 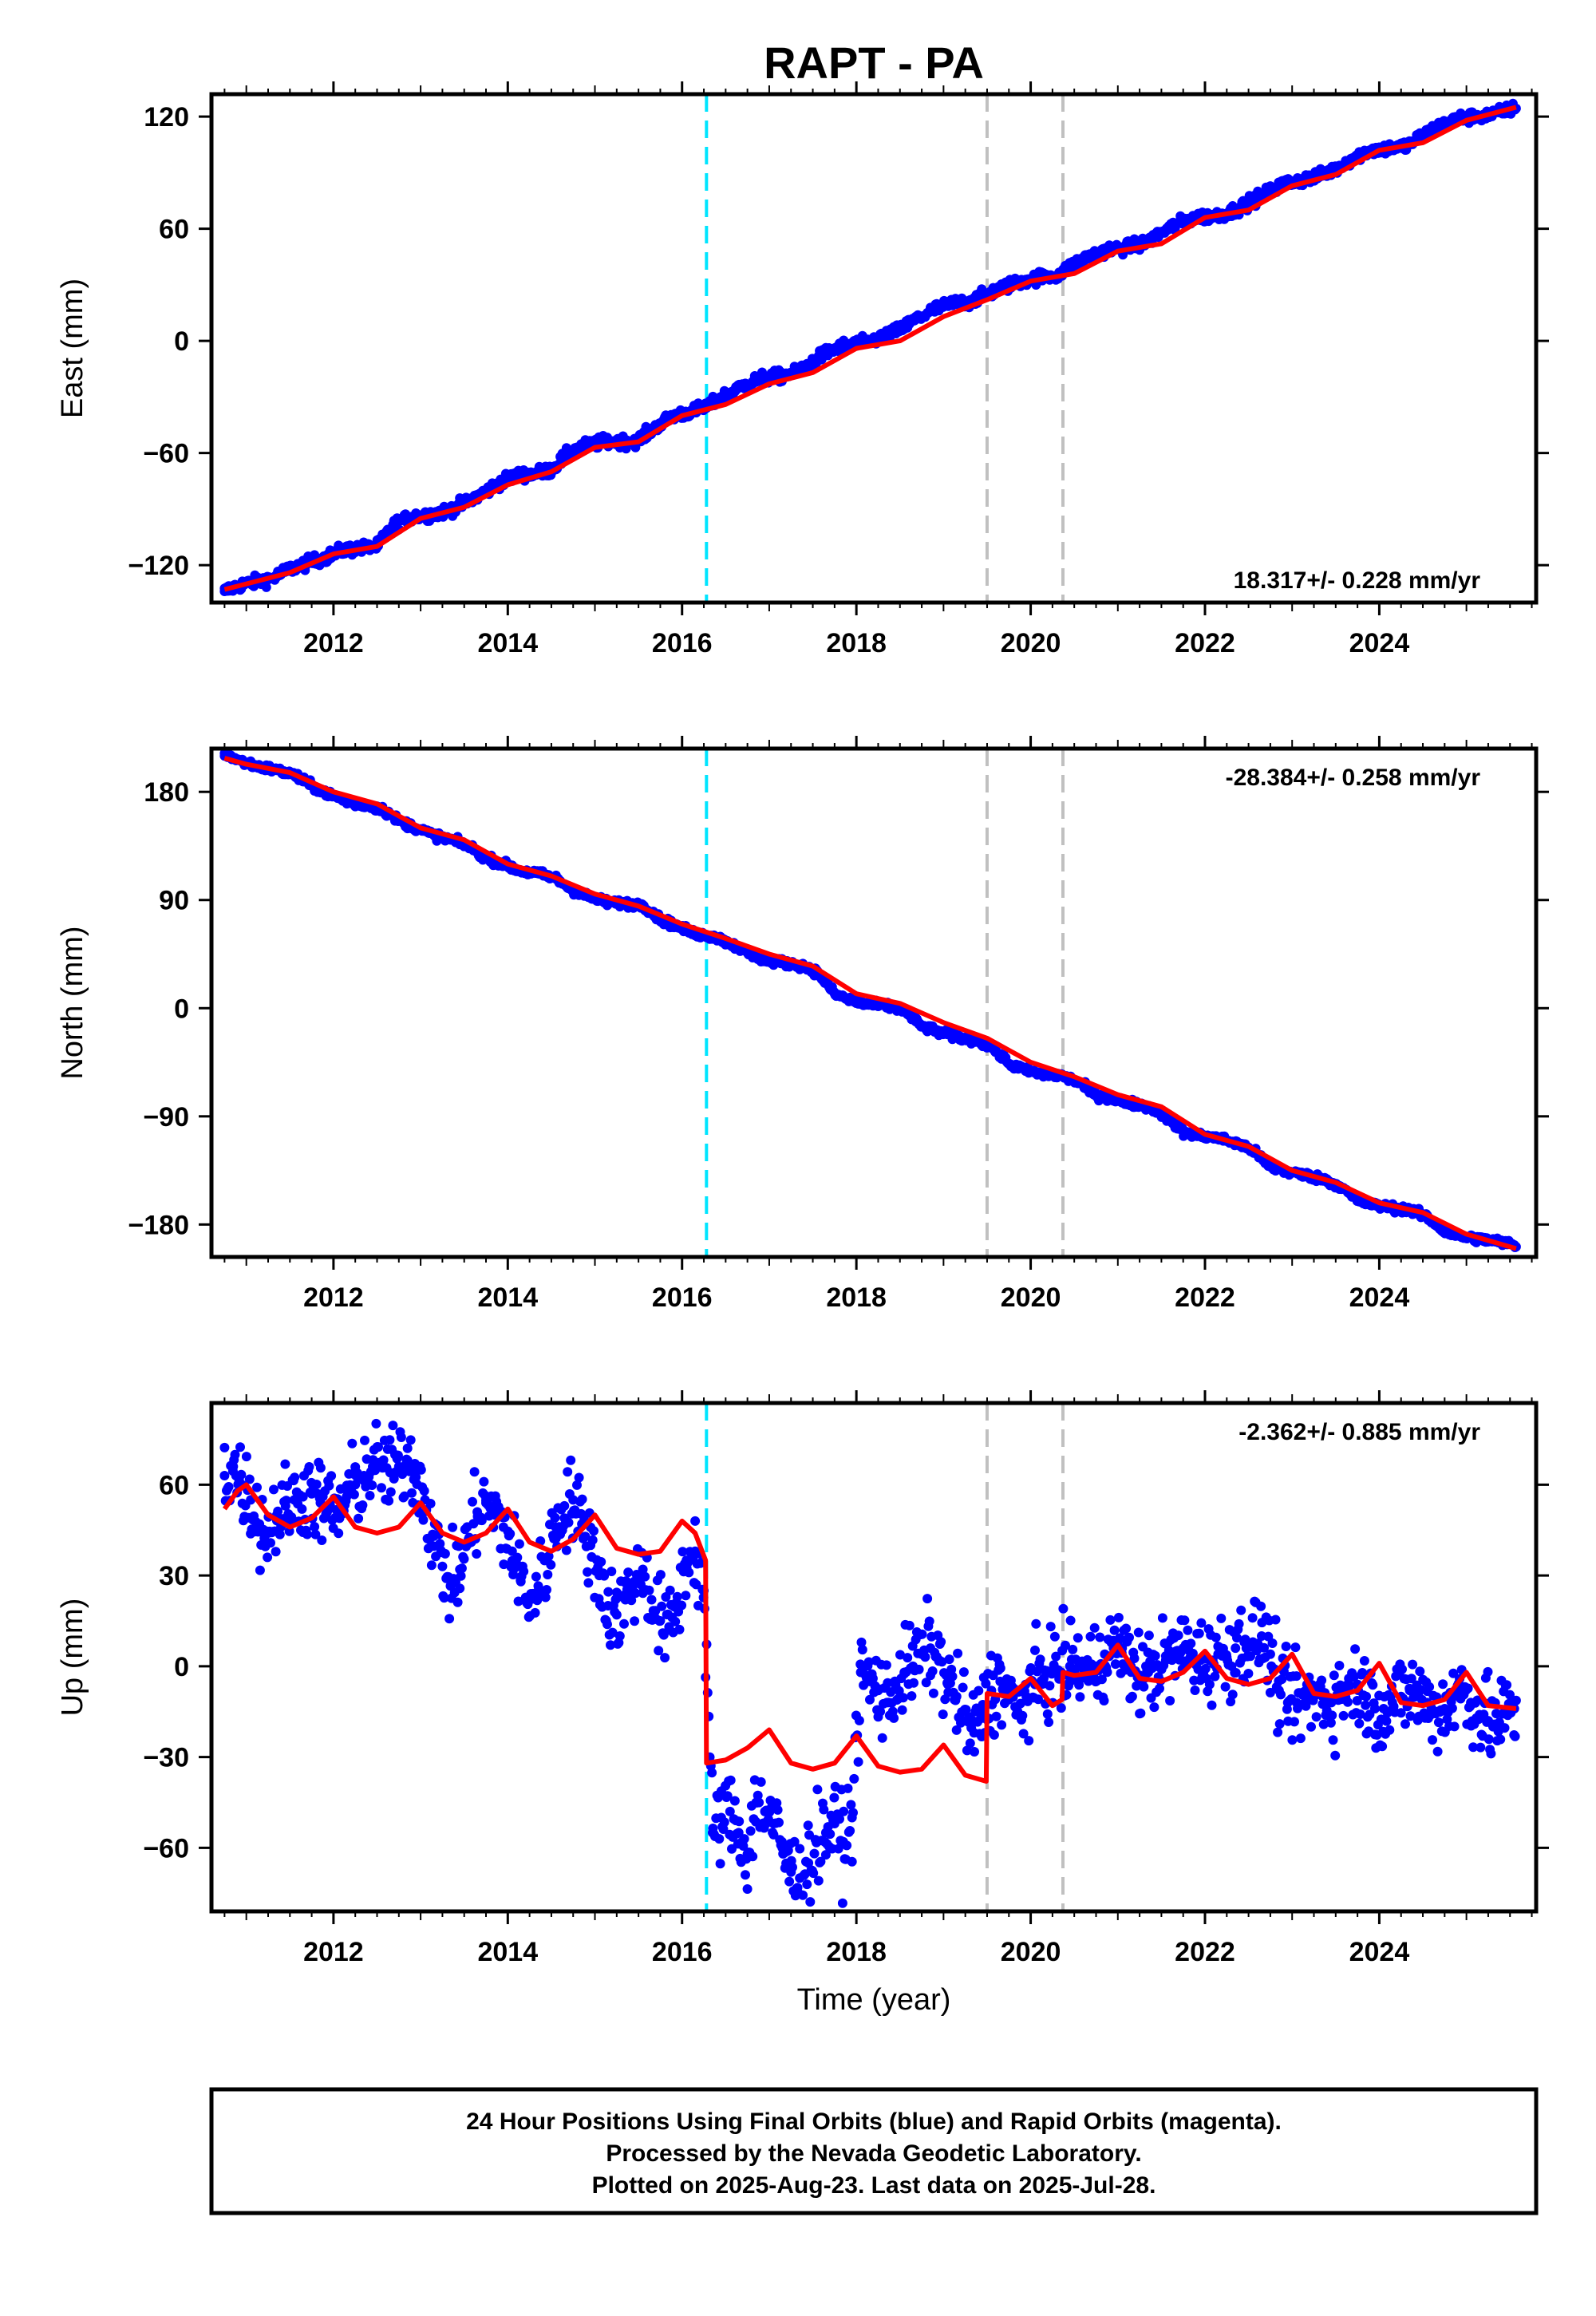 I want to click on y-axis-label-north: North (mm), so click(x=72, y=1002).